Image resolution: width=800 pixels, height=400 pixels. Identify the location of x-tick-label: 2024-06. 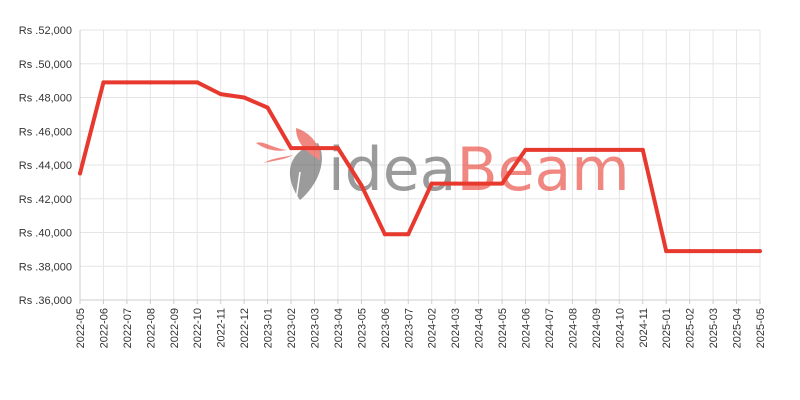
(527, 328).